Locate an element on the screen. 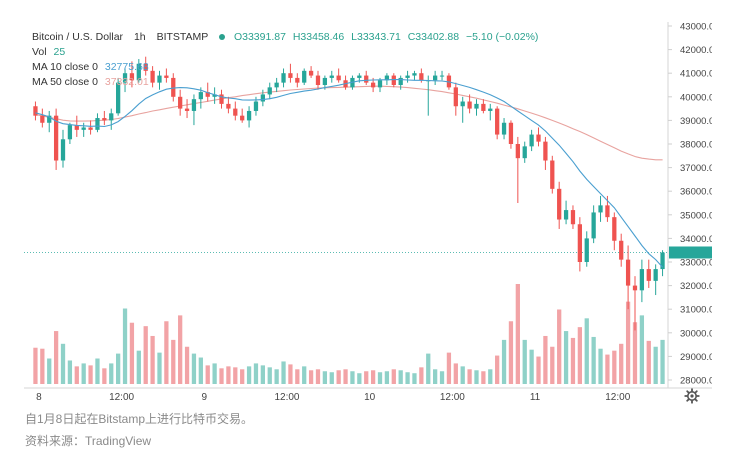  x-tick-label: 11 is located at coordinates (535, 397).